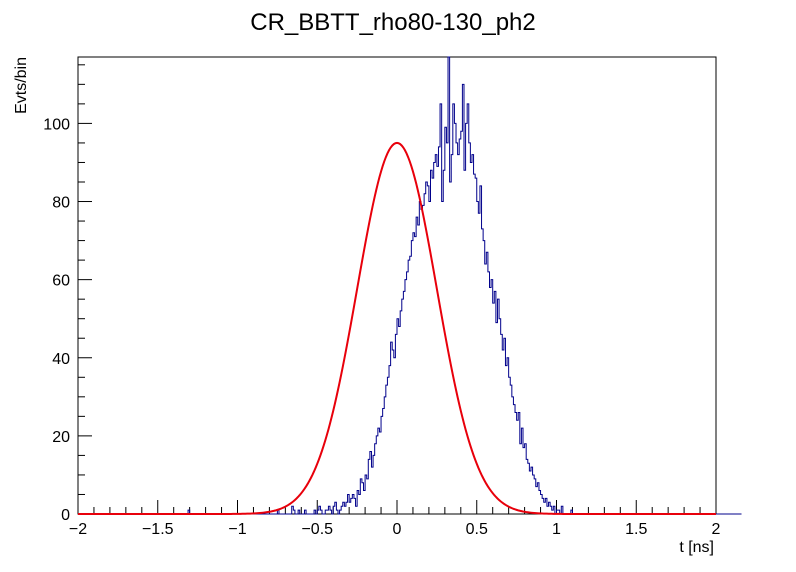  What do you see at coordinates (477, 529) in the screenshot?
I see `x-tick-label: 0.5` at bounding box center [477, 529].